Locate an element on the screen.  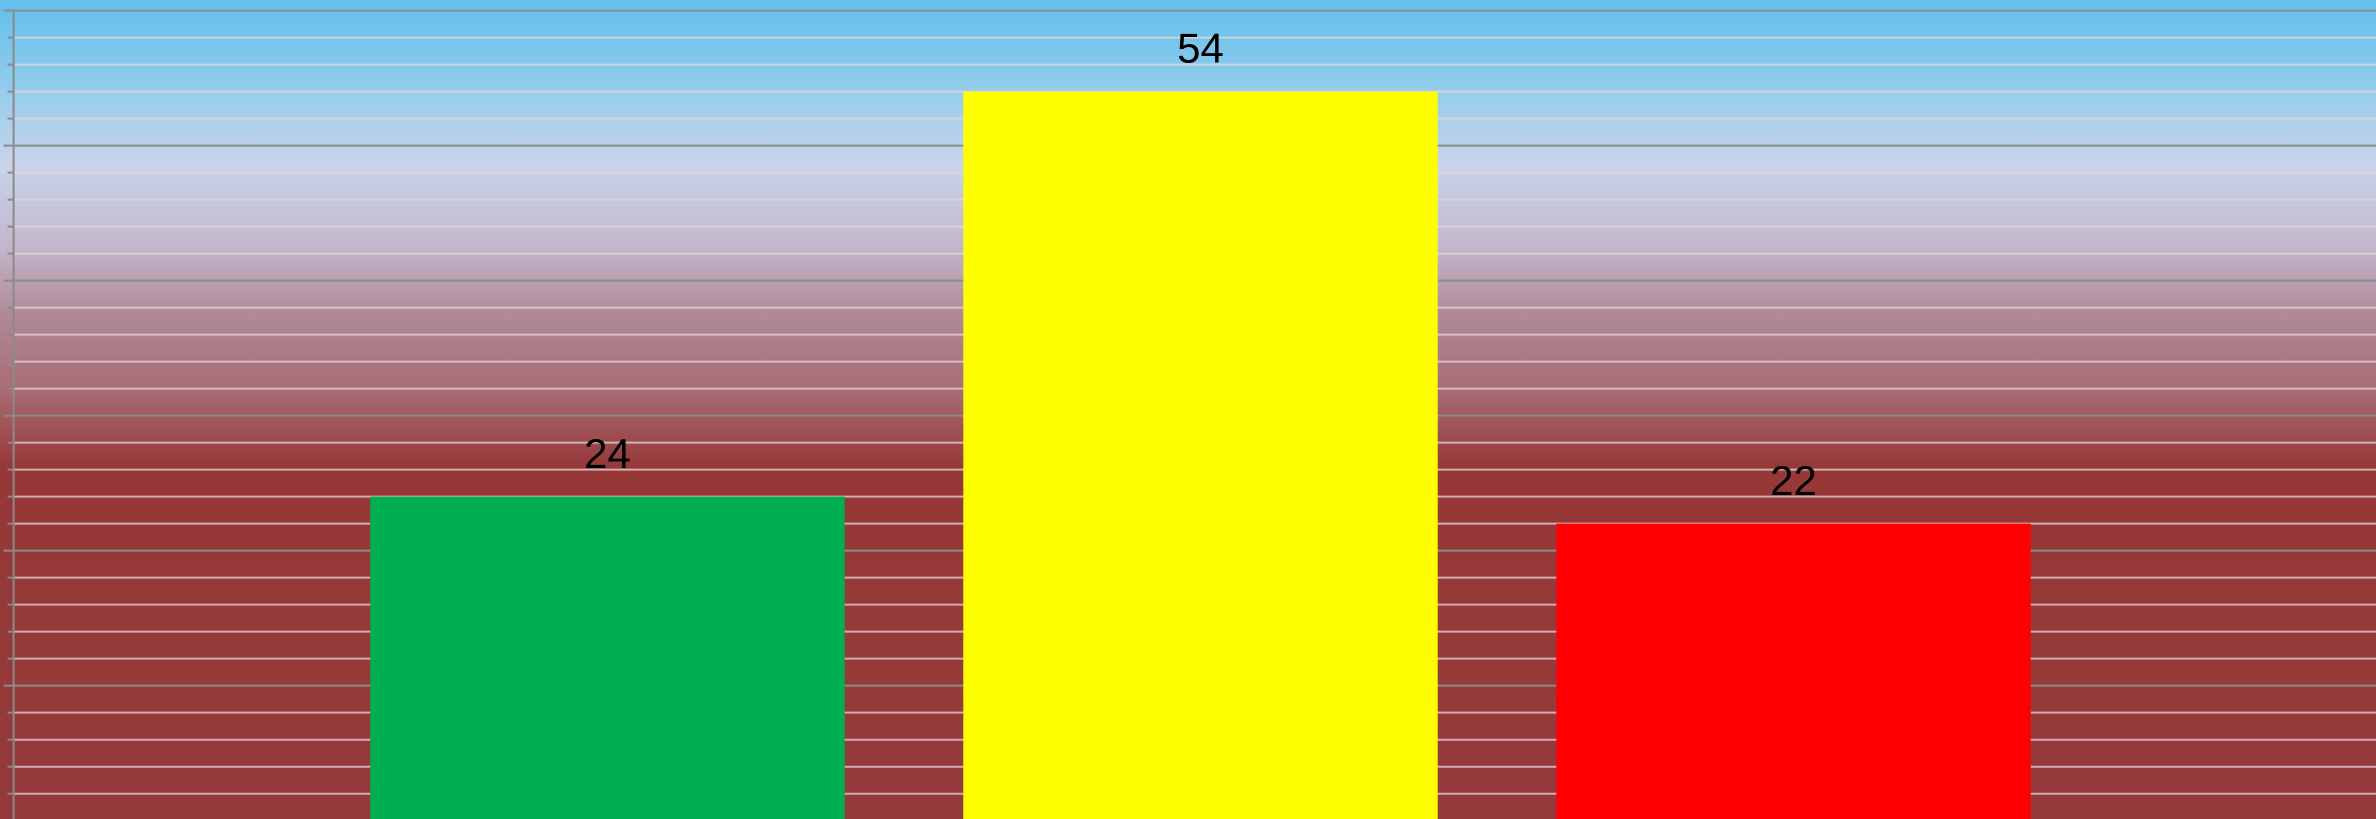
data-label: 22 is located at coordinates (1793, 480).